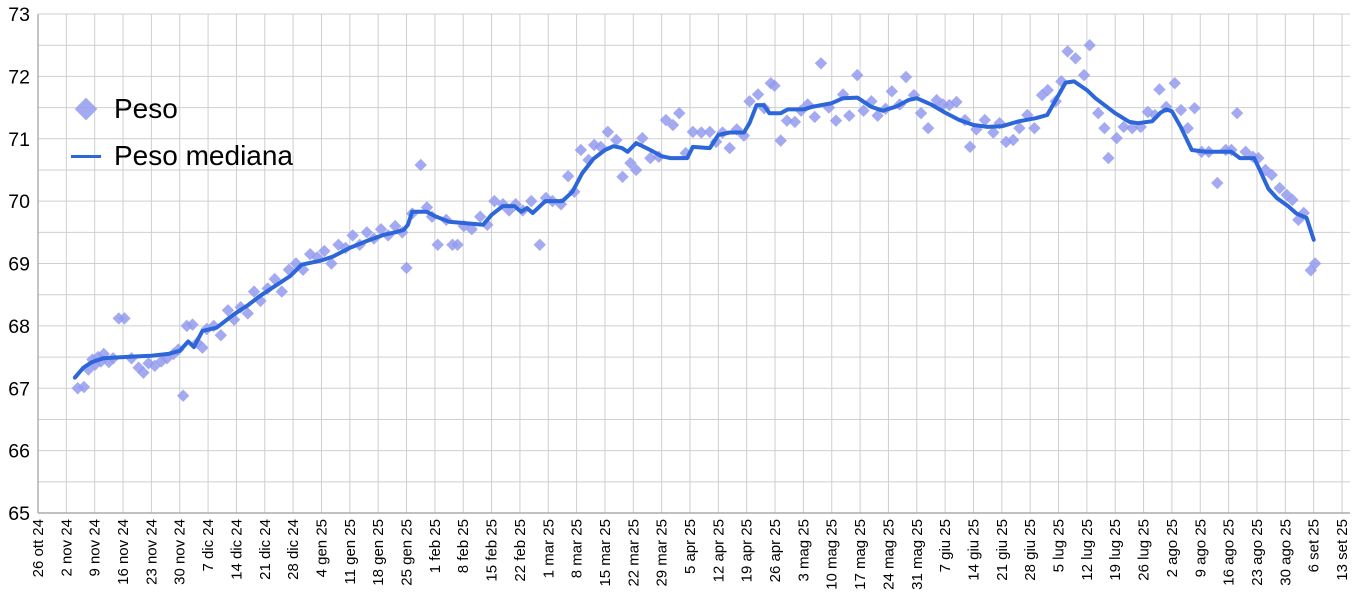 The image size is (1356, 601). Describe the element at coordinates (803, 550) in the screenshot. I see `svg-text: 3 mag 25` at that location.